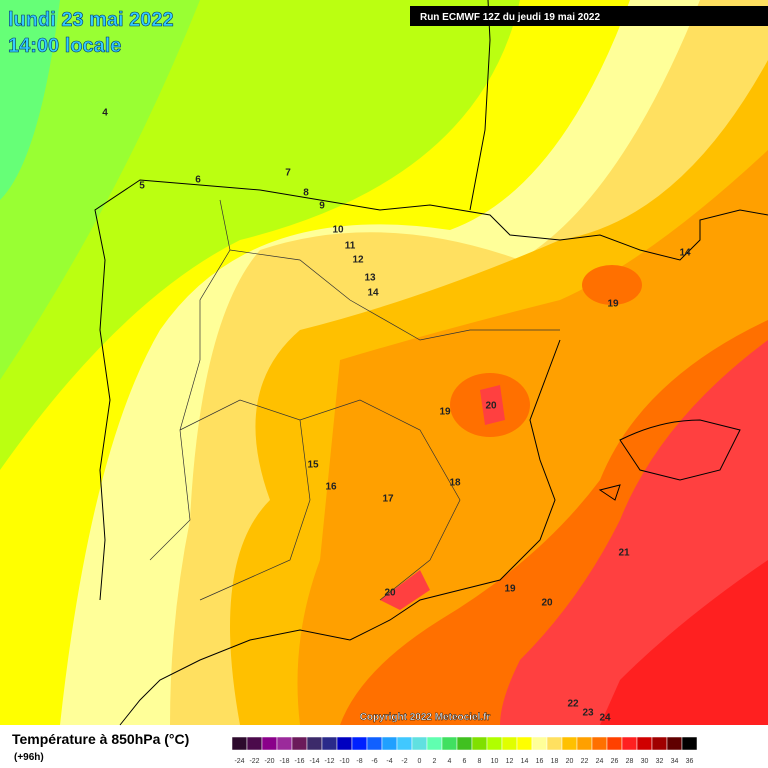  I want to click on legend-label: -24, so click(239, 761).